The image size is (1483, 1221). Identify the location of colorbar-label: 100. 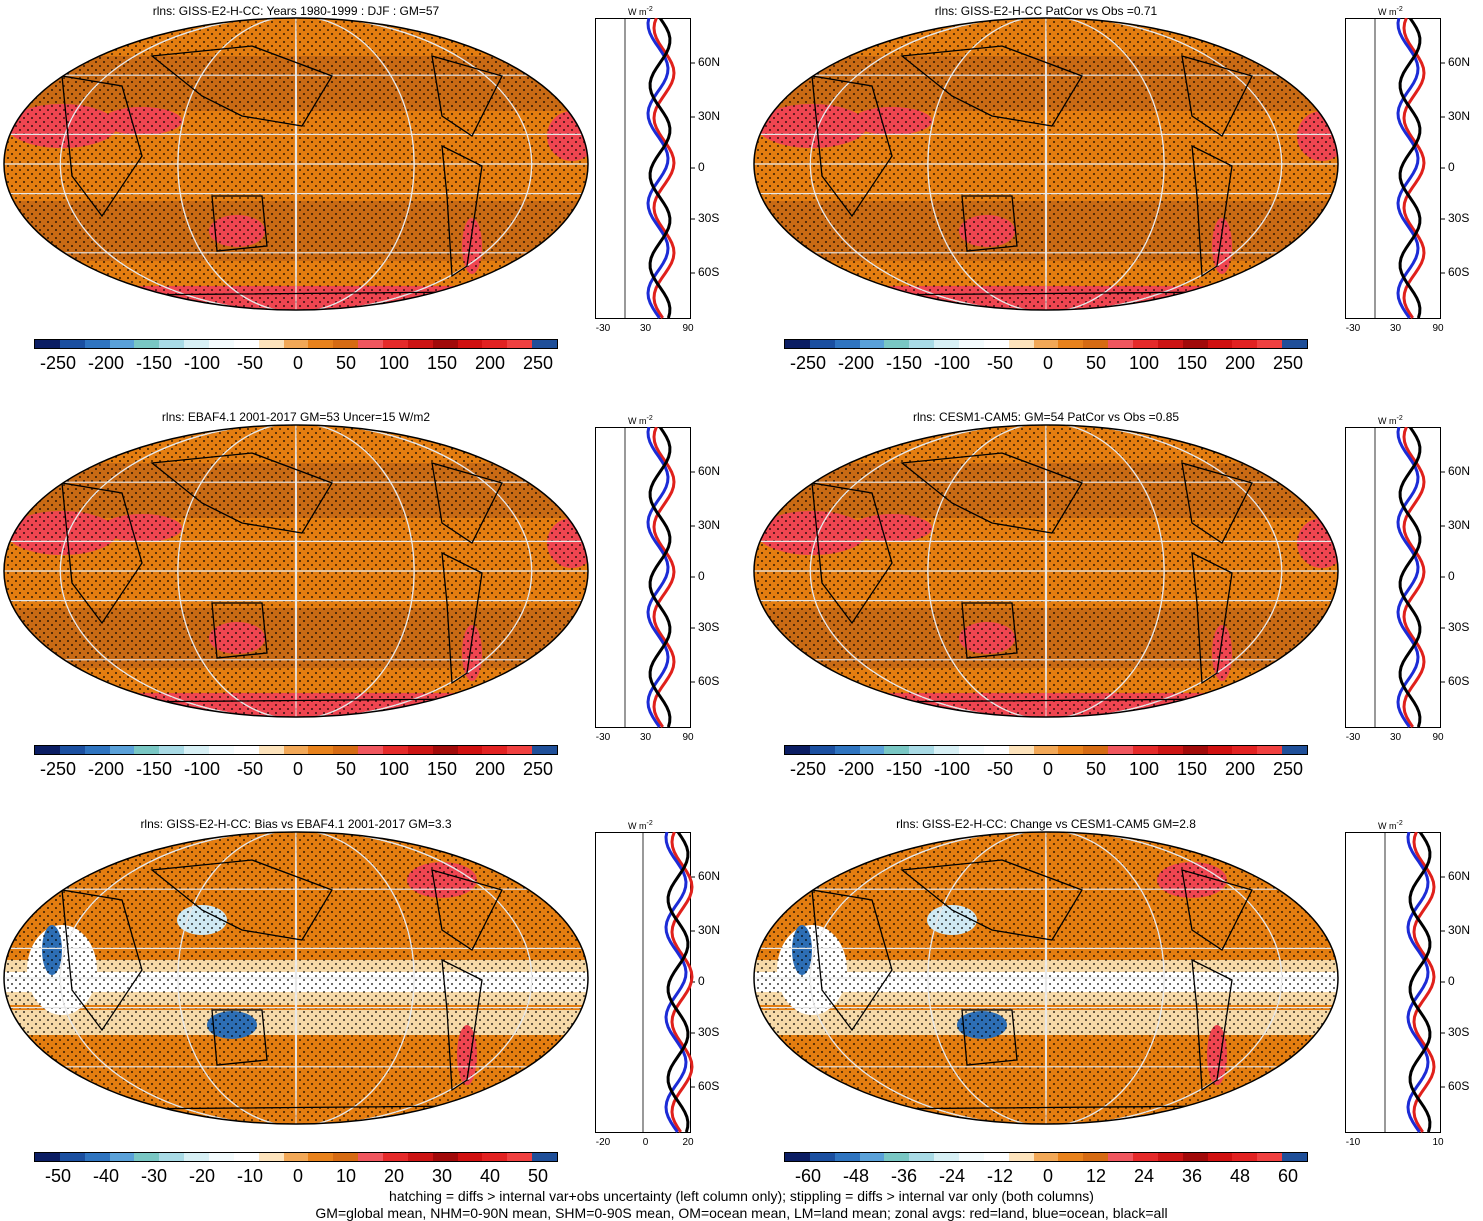
(394, 363).